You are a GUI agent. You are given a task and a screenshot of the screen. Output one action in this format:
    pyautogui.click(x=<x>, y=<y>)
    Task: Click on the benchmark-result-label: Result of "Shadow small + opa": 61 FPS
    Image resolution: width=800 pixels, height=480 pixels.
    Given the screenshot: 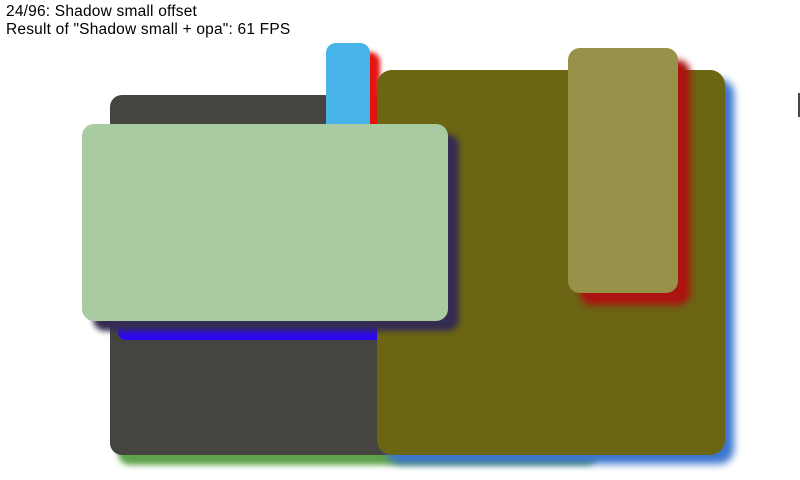 What is the action you would take?
    pyautogui.click(x=148, y=29)
    